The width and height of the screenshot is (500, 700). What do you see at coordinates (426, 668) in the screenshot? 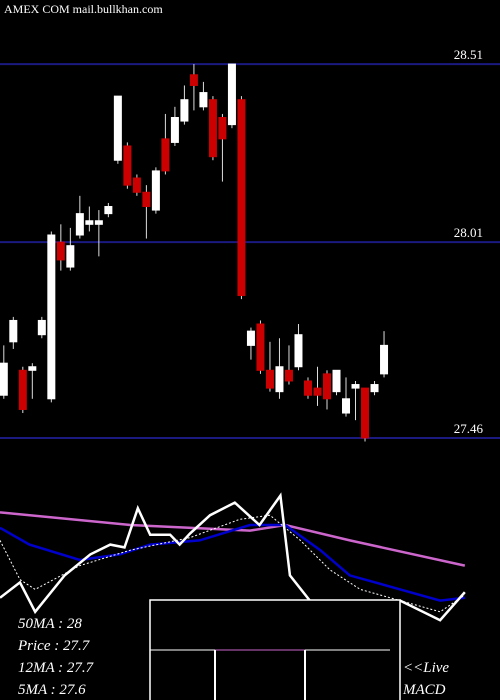
I see `live-label: <<Live` at bounding box center [426, 668].